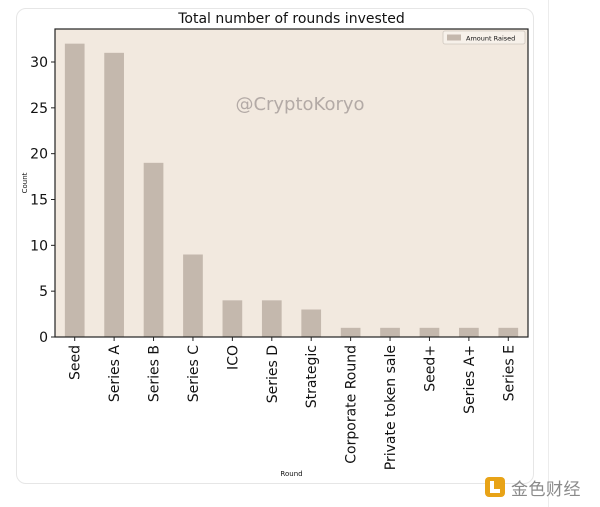  Describe the element at coordinates (469, 332) in the screenshot. I see `bar-series-a-` at that location.